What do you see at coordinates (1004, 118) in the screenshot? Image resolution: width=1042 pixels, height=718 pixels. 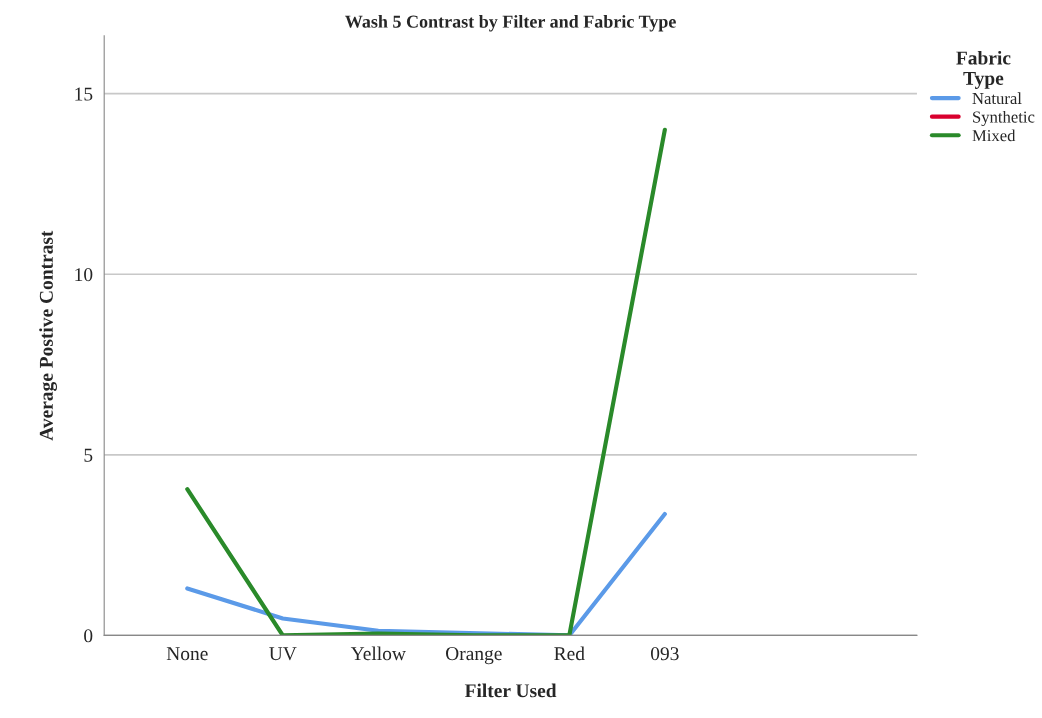 I see `legend-label: Synthetic` at bounding box center [1004, 118].